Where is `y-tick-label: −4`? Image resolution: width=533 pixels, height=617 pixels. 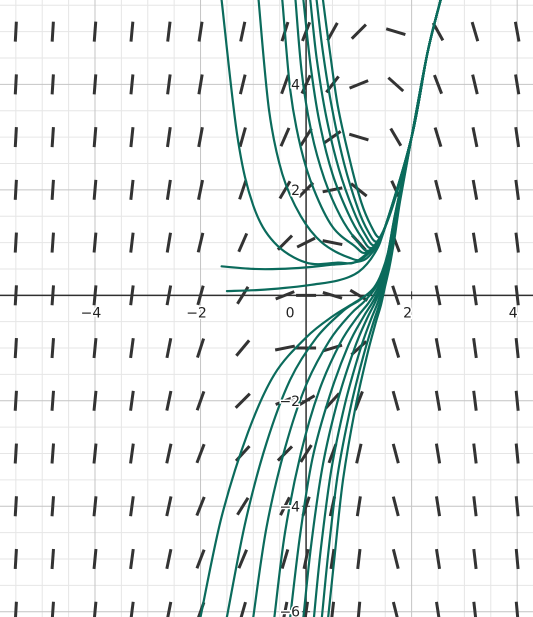
y-tick-label: −4 is located at coordinates (289, 507).